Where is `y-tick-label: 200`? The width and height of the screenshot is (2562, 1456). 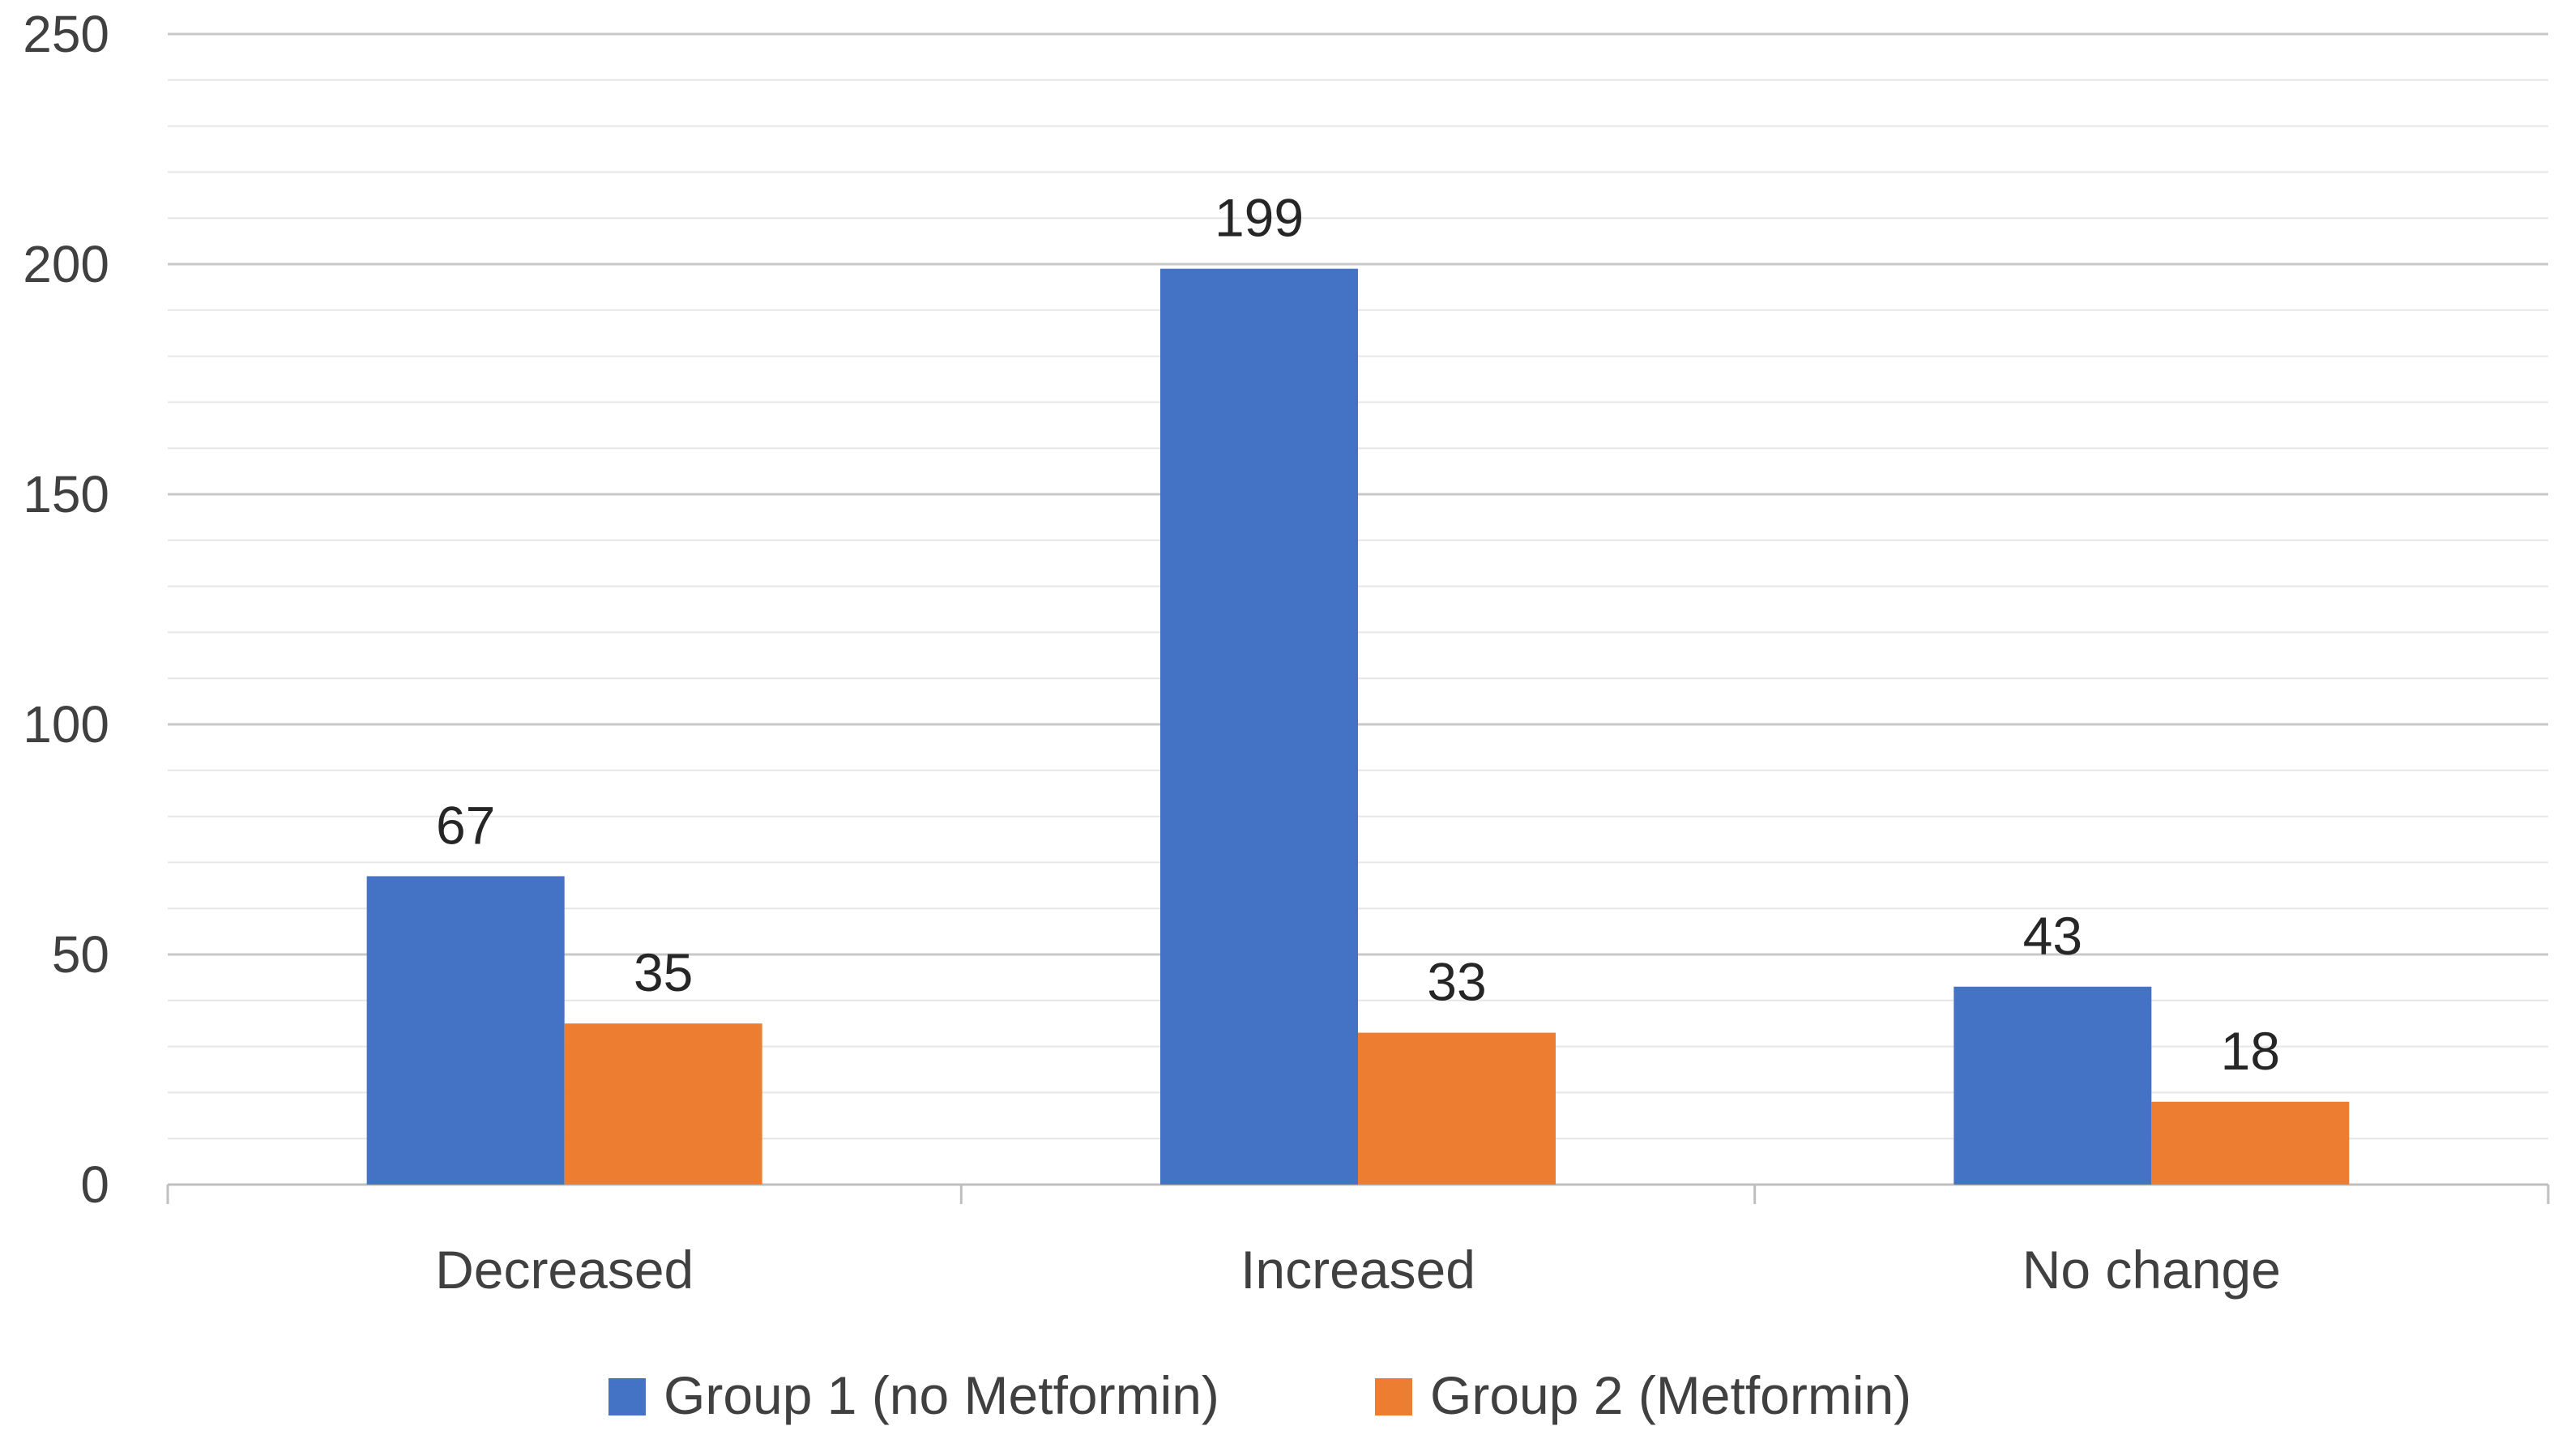
y-tick-label: 200 is located at coordinates (66, 264).